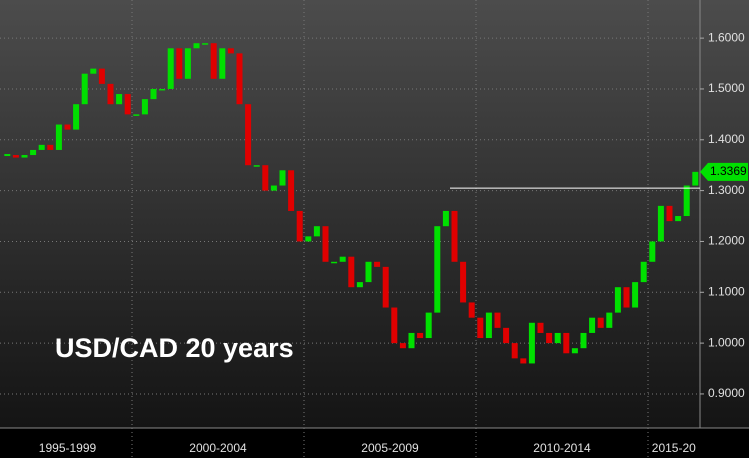 This screenshot has width=749, height=458. Describe the element at coordinates (174, 348) in the screenshot. I see `chart-title: USD/CAD 20 years` at that location.